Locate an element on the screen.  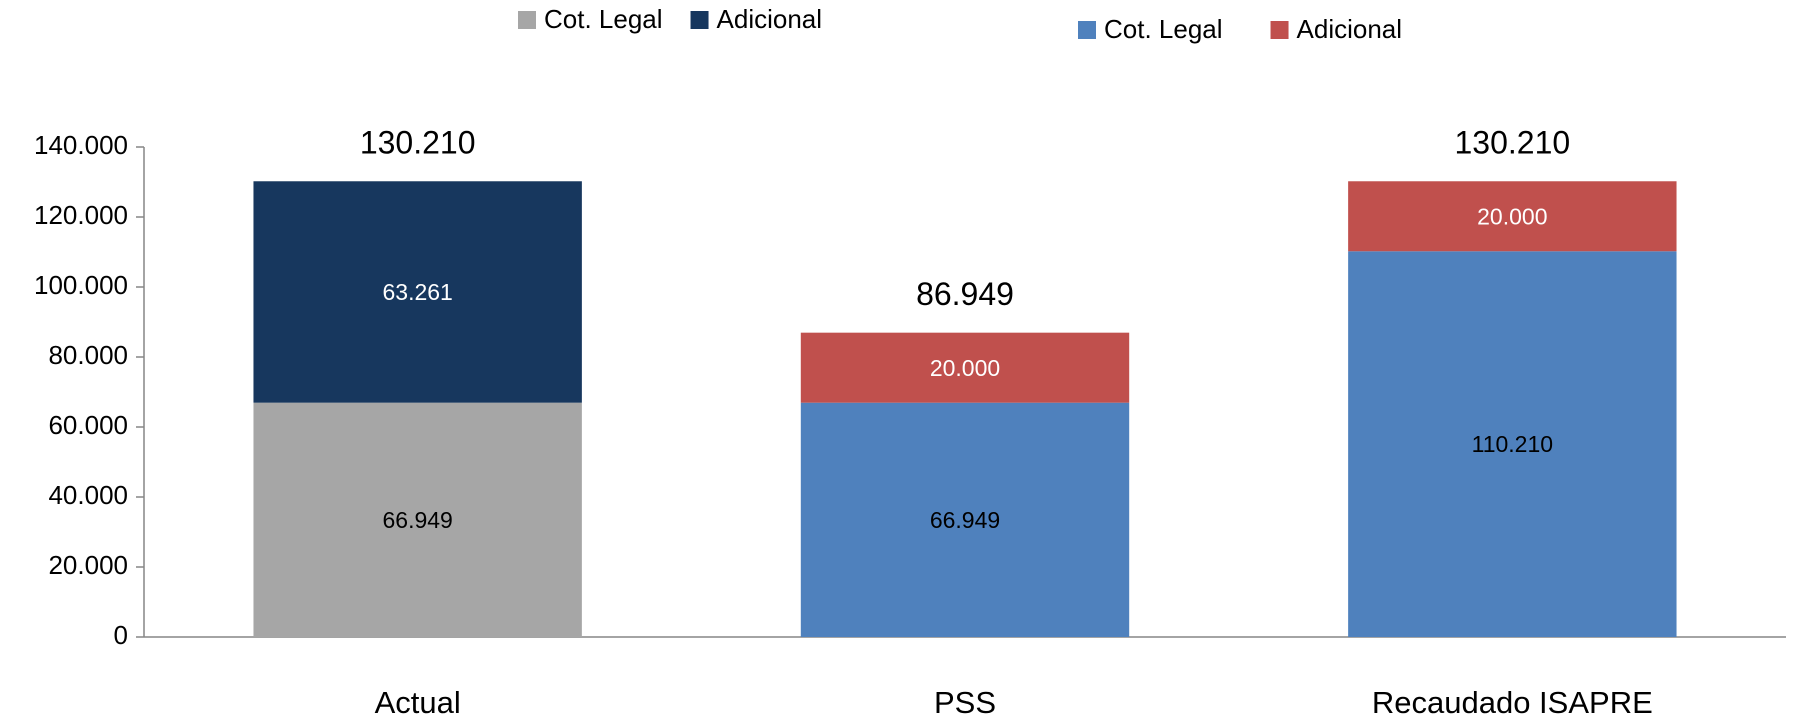
value-label: 110.210 is located at coordinates (1512, 444).